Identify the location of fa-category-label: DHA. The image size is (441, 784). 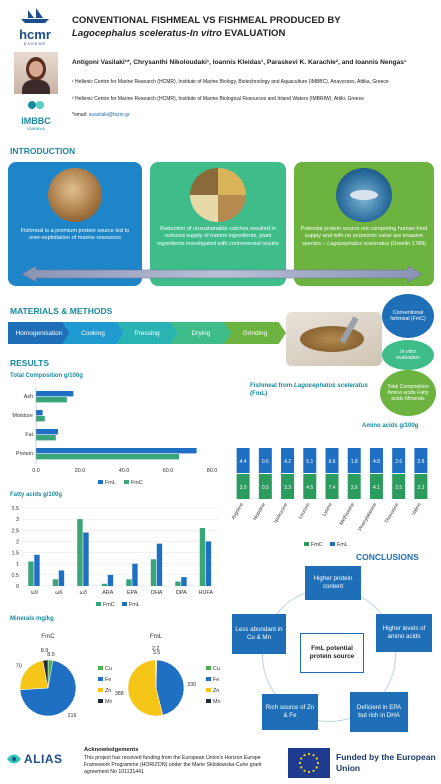
(157, 593).